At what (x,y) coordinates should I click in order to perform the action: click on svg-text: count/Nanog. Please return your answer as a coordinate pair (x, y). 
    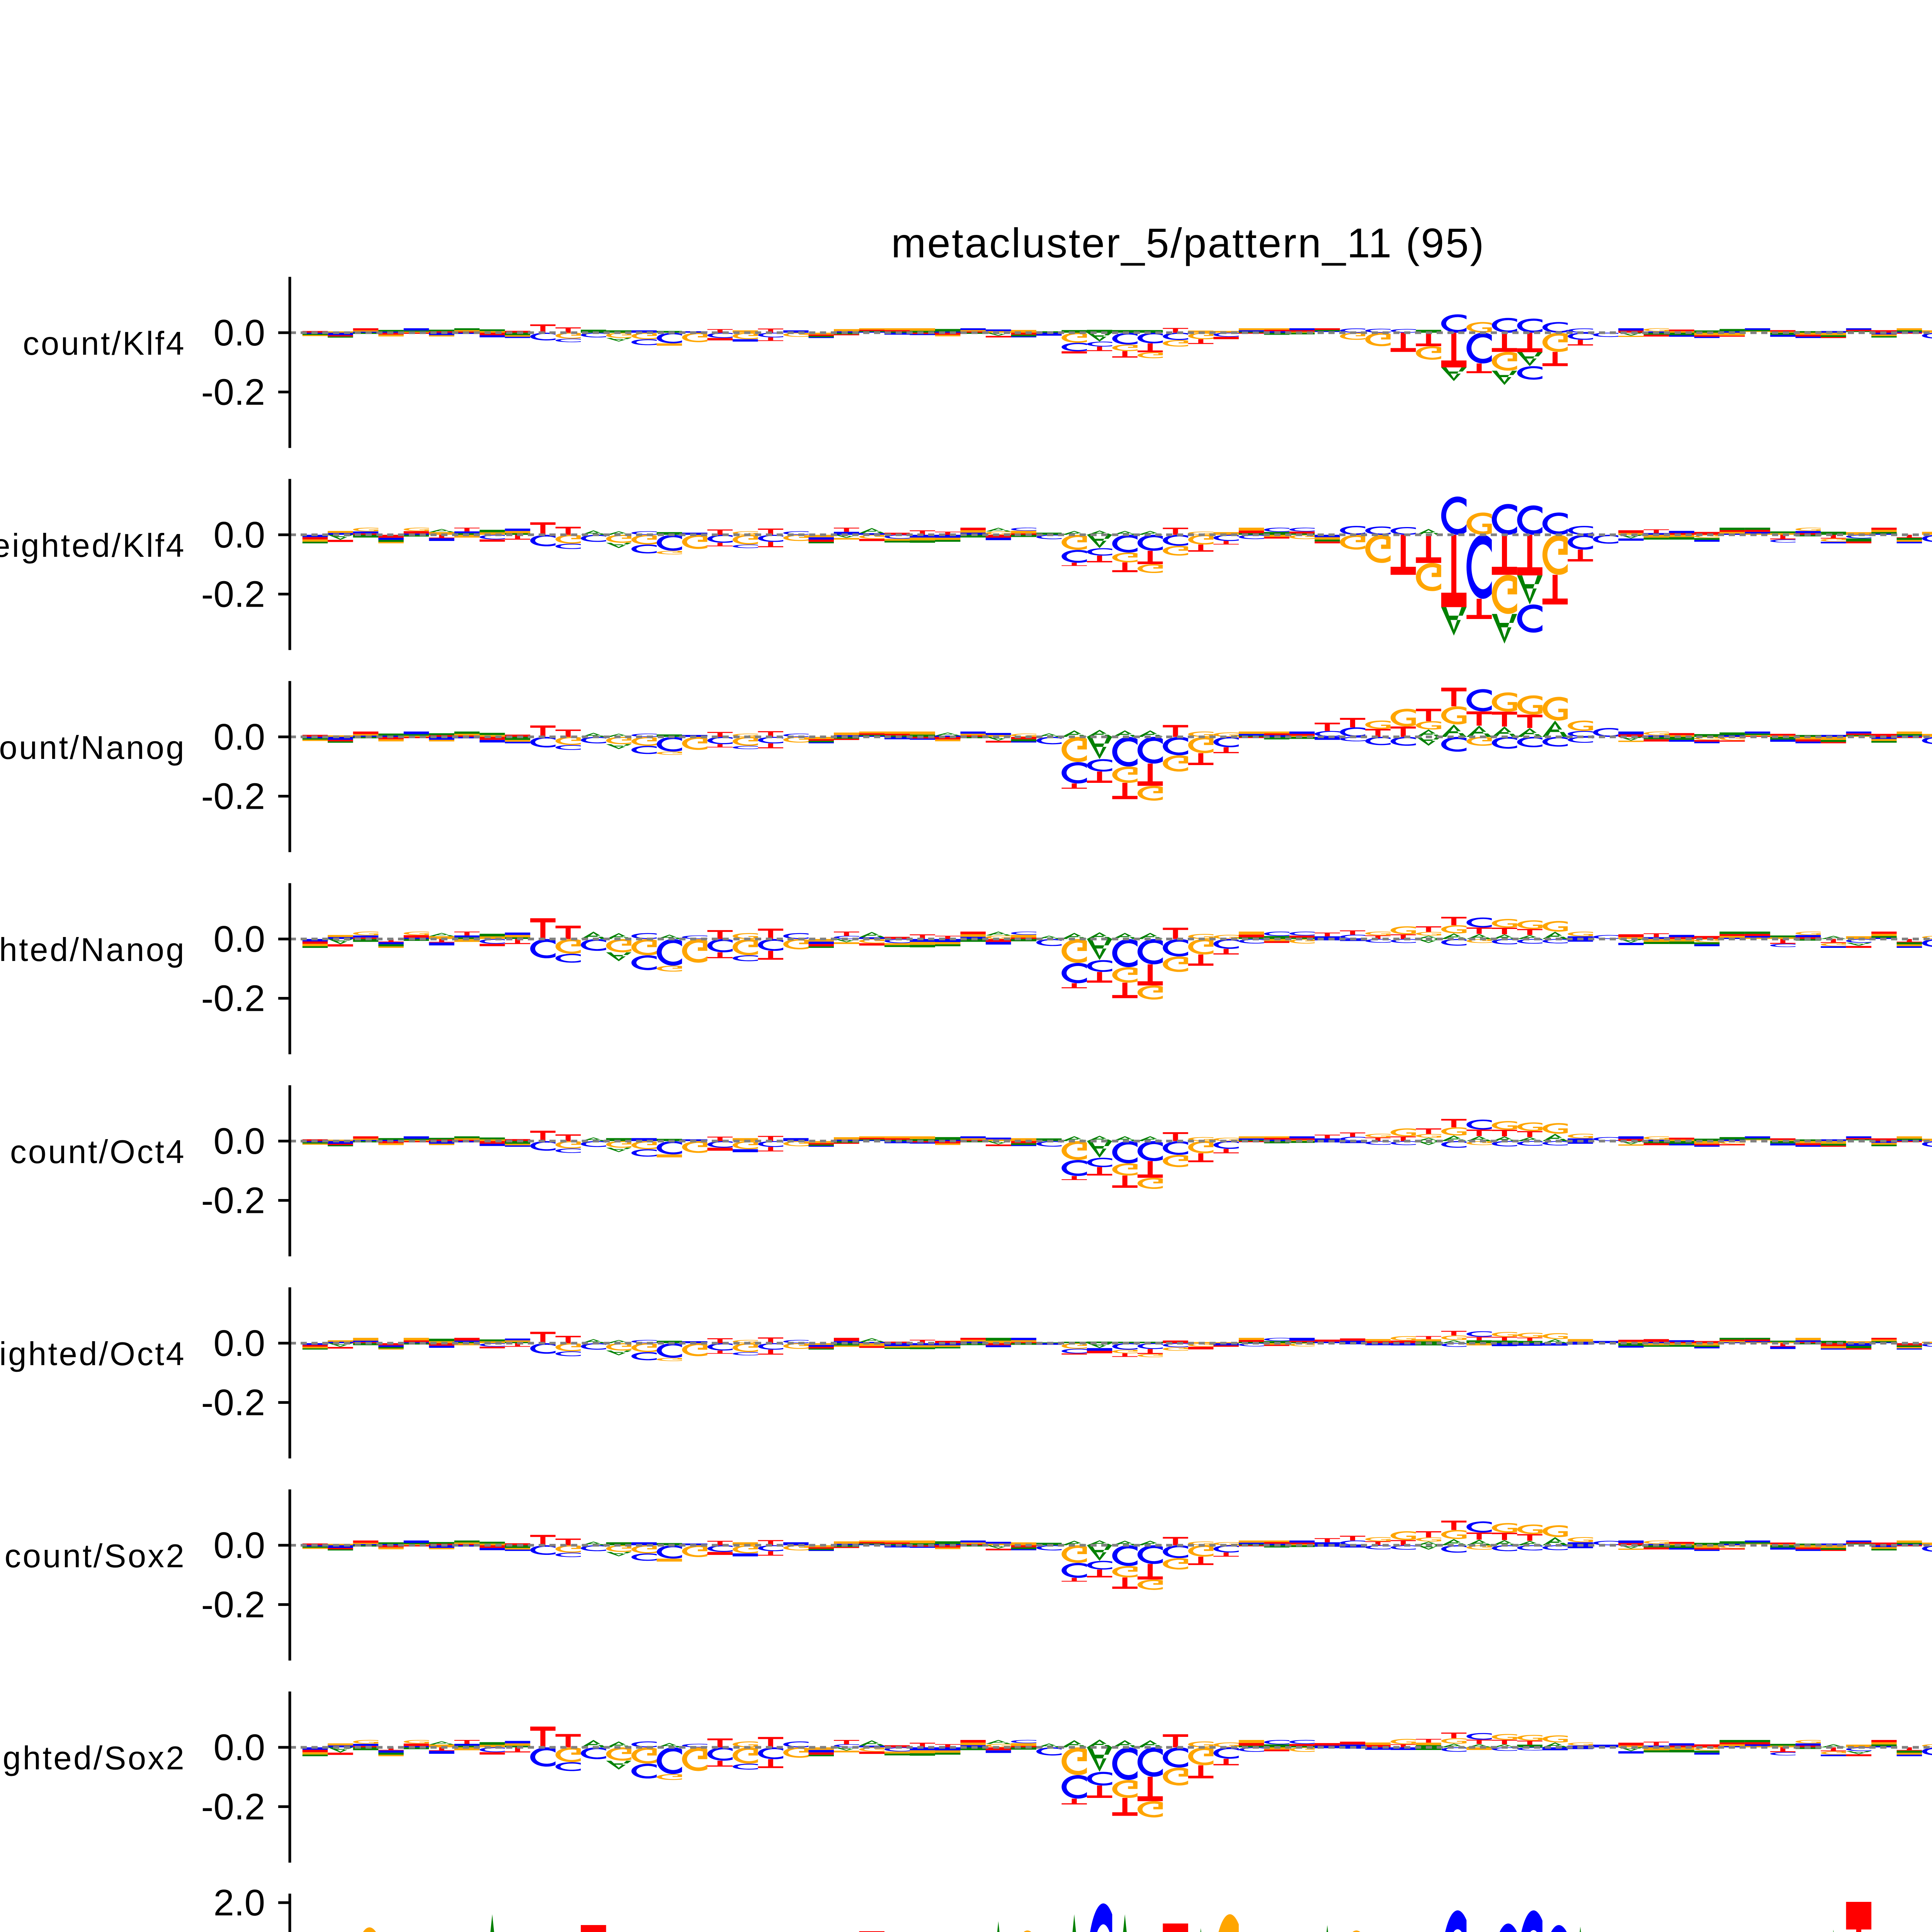
    Looking at the image, I should click on (93, 748).